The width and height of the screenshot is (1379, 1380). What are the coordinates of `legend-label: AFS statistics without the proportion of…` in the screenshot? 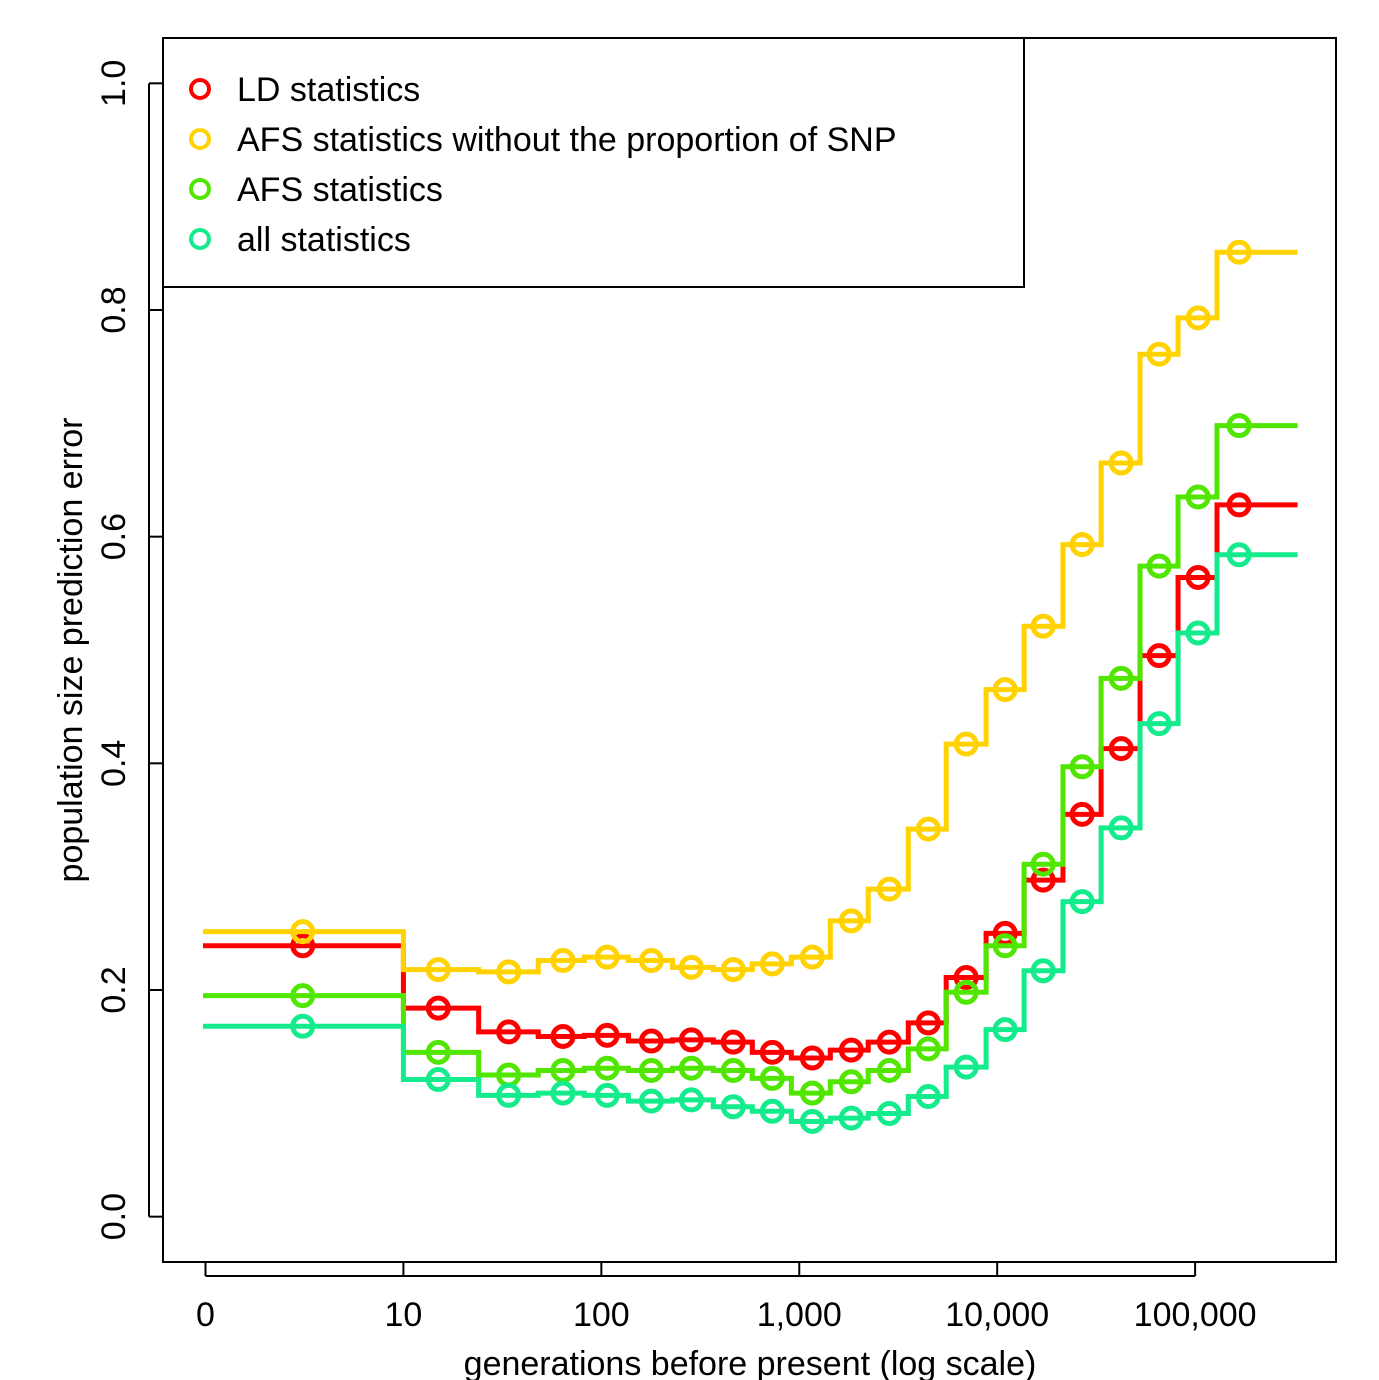 It's located at (567, 140).